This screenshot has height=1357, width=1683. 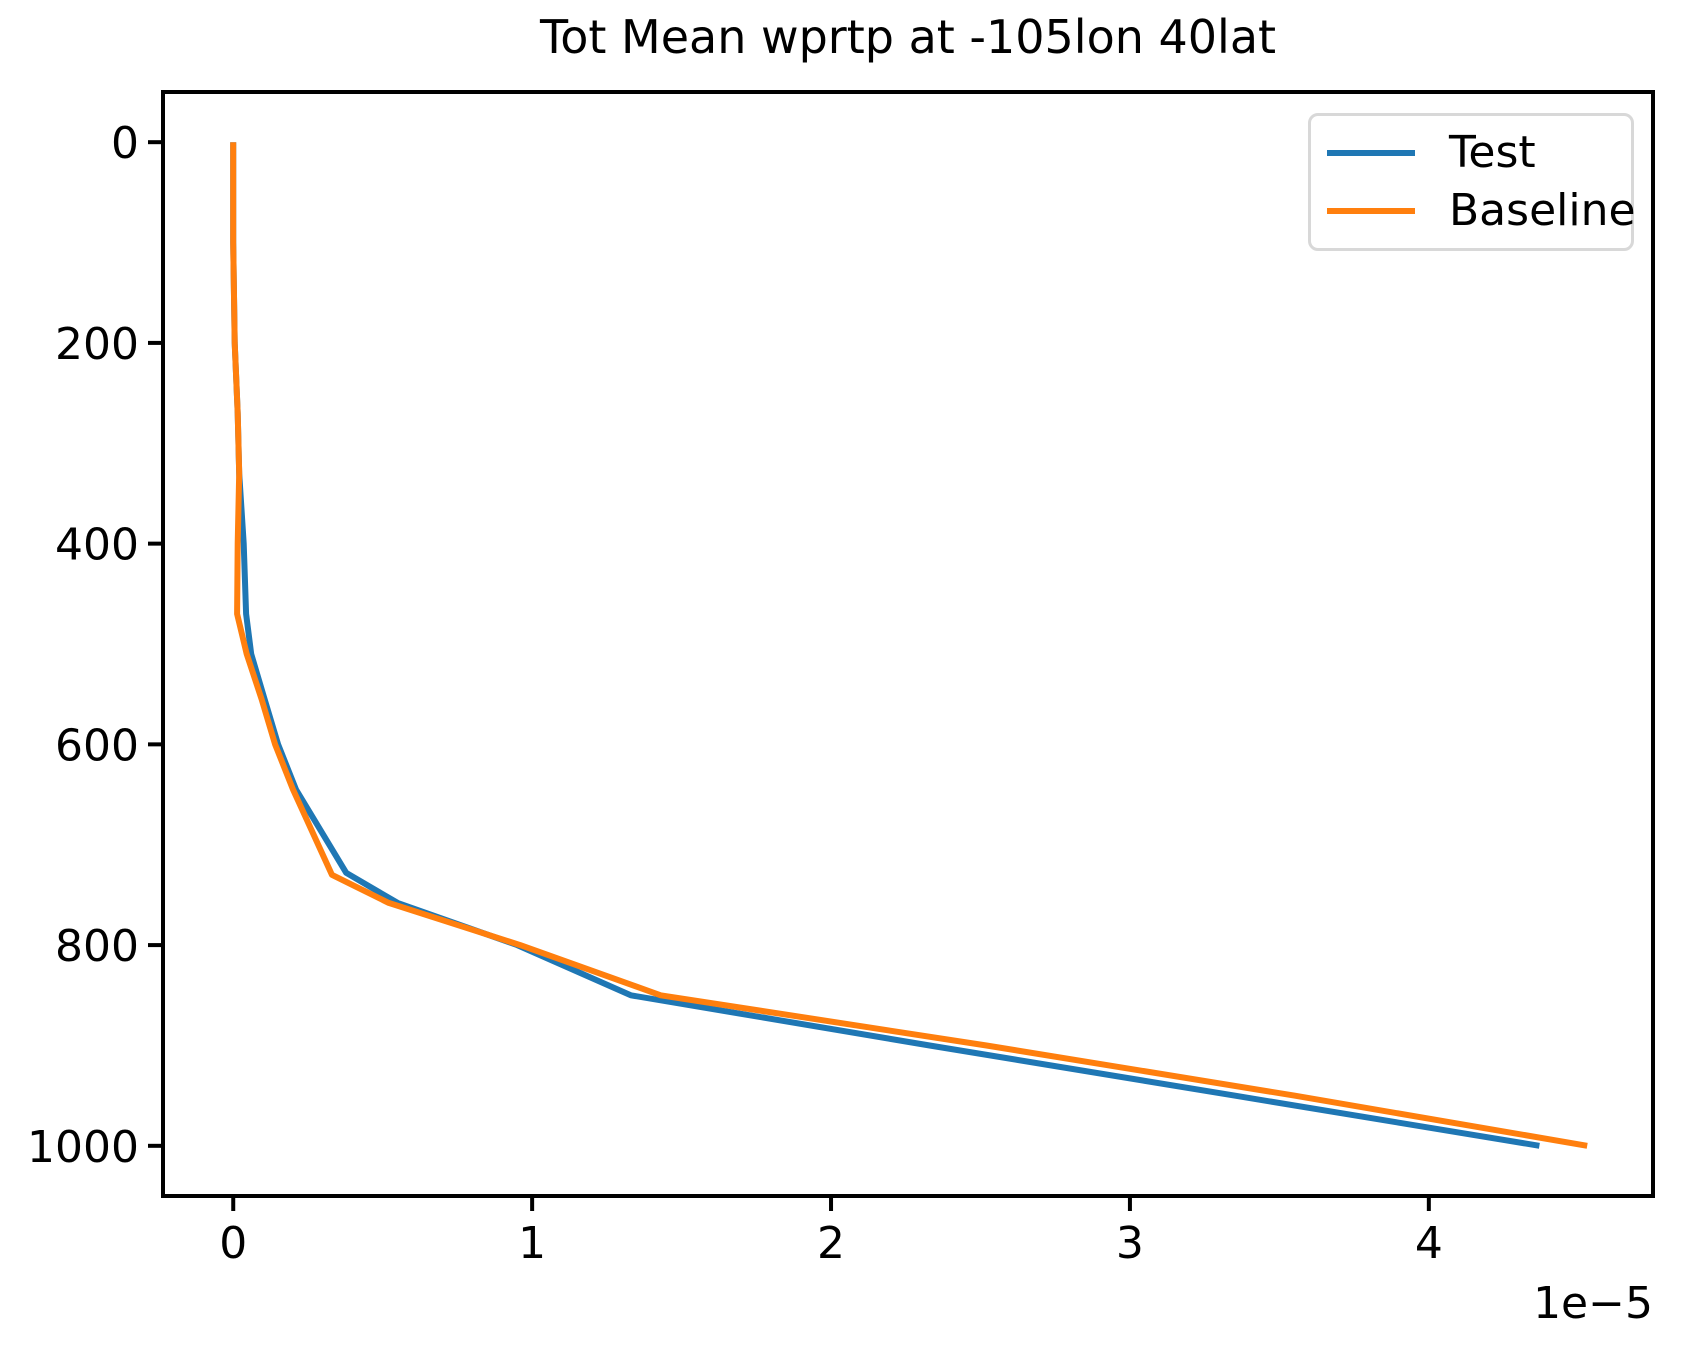 I want to click on legend-label-baseline: Baseline, so click(x=1542, y=210).